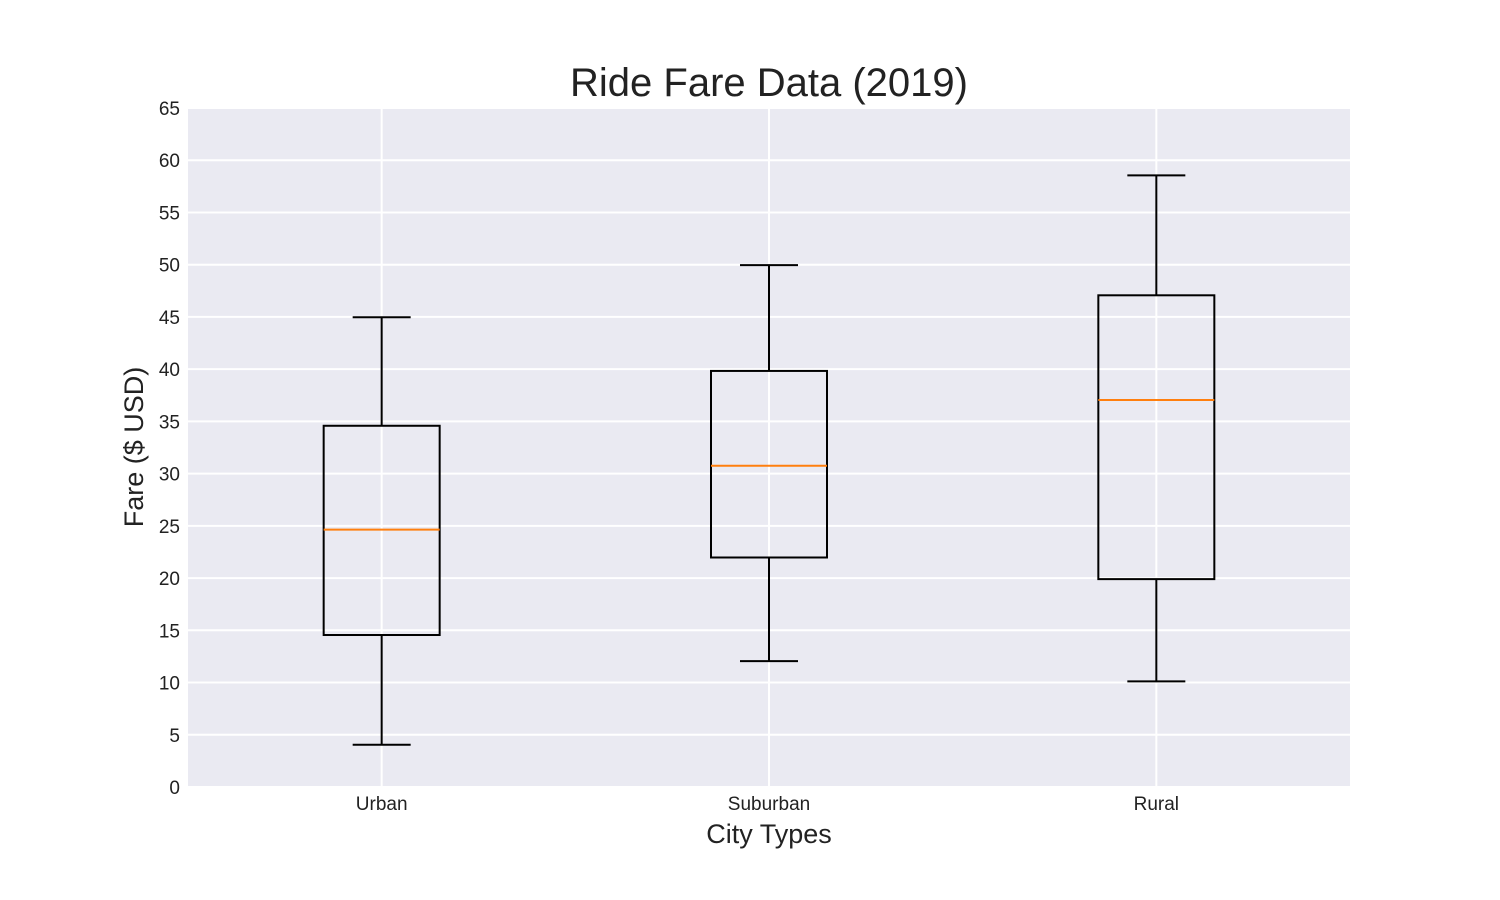 Image resolution: width=1500 pixels, height=900 pixels. Describe the element at coordinates (169, 213) in the screenshot. I see `y-tick-label: 55` at that location.